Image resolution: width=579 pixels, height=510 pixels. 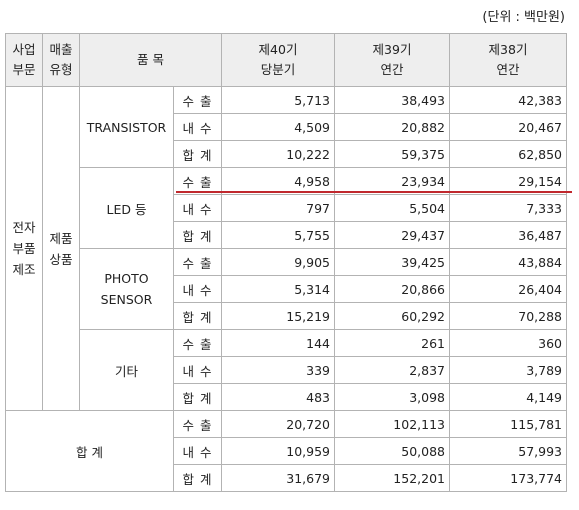 What do you see at coordinates (392, 235) in the screenshot?
I see `value-p39: 29,437` at bounding box center [392, 235].